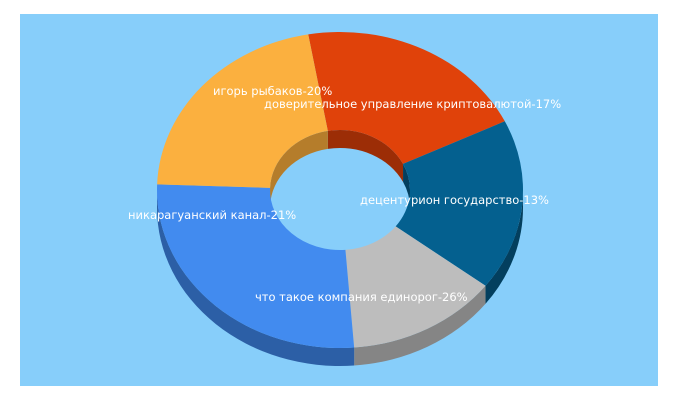 The image size is (680, 400). Describe the element at coordinates (361, 297) in the screenshot. I see `slice-label-unicorn: что такое компания единорог-26%` at that location.